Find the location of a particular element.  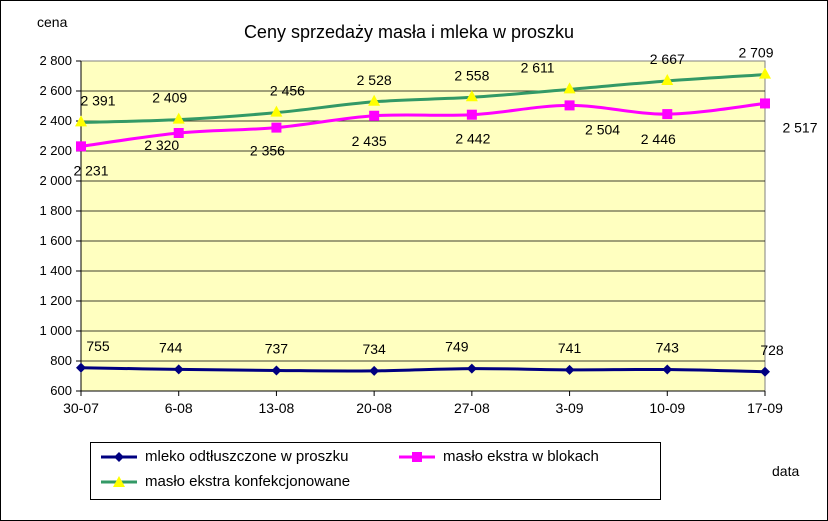

data-label: 2 320 is located at coordinates (161, 145).